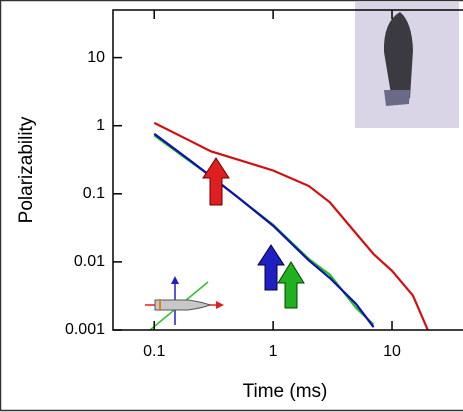 The width and height of the screenshot is (463, 412). I want to click on y-axis-label: Polarizability, so click(26, 169).